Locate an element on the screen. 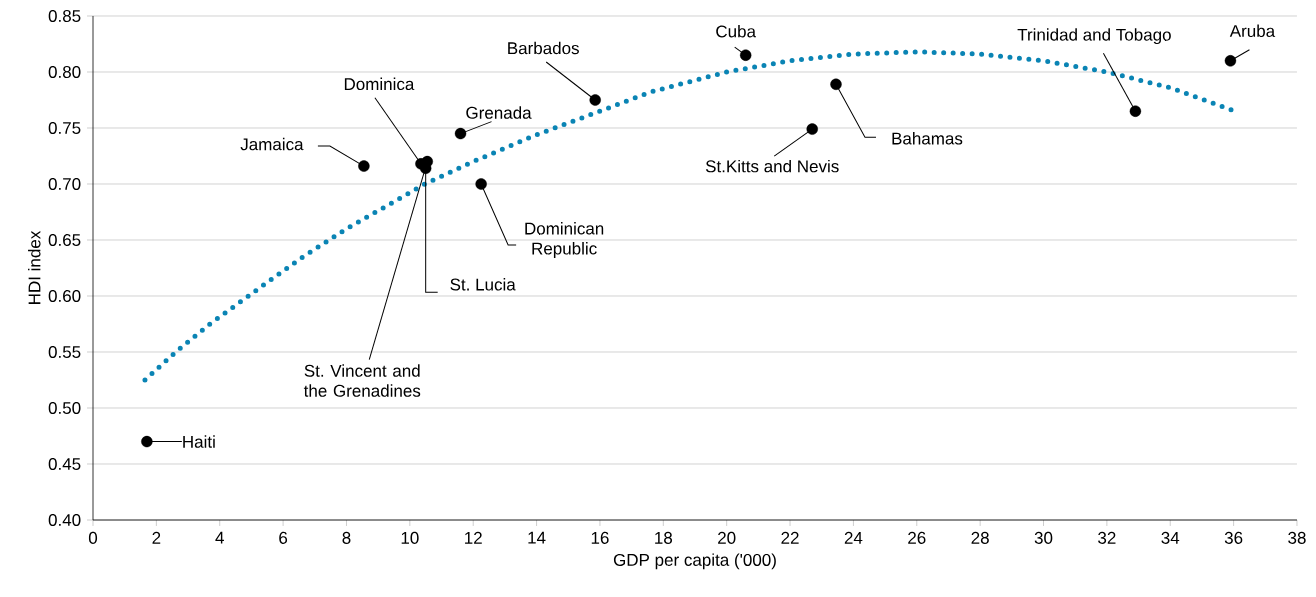  x-tick-label: 36 is located at coordinates (1233, 537).